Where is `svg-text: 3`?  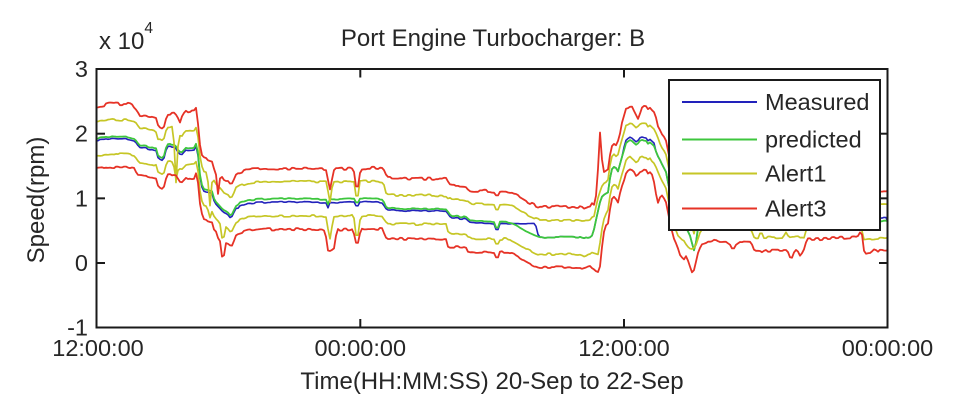 svg-text: 3 is located at coordinates (81, 69).